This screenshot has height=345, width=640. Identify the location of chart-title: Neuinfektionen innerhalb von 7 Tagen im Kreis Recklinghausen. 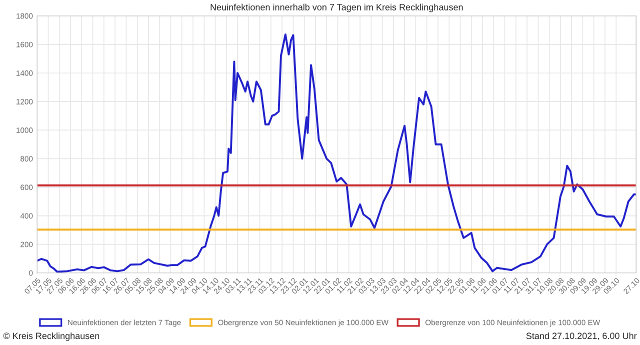
(336, 8).